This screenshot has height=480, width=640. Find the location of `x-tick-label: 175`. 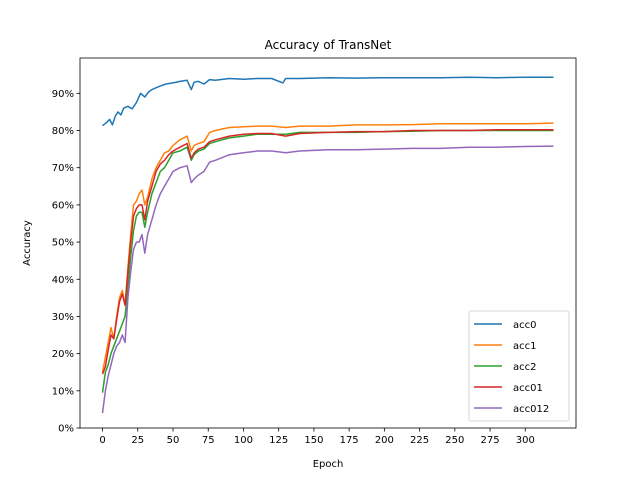

x-tick-label: 175 is located at coordinates (349, 440).